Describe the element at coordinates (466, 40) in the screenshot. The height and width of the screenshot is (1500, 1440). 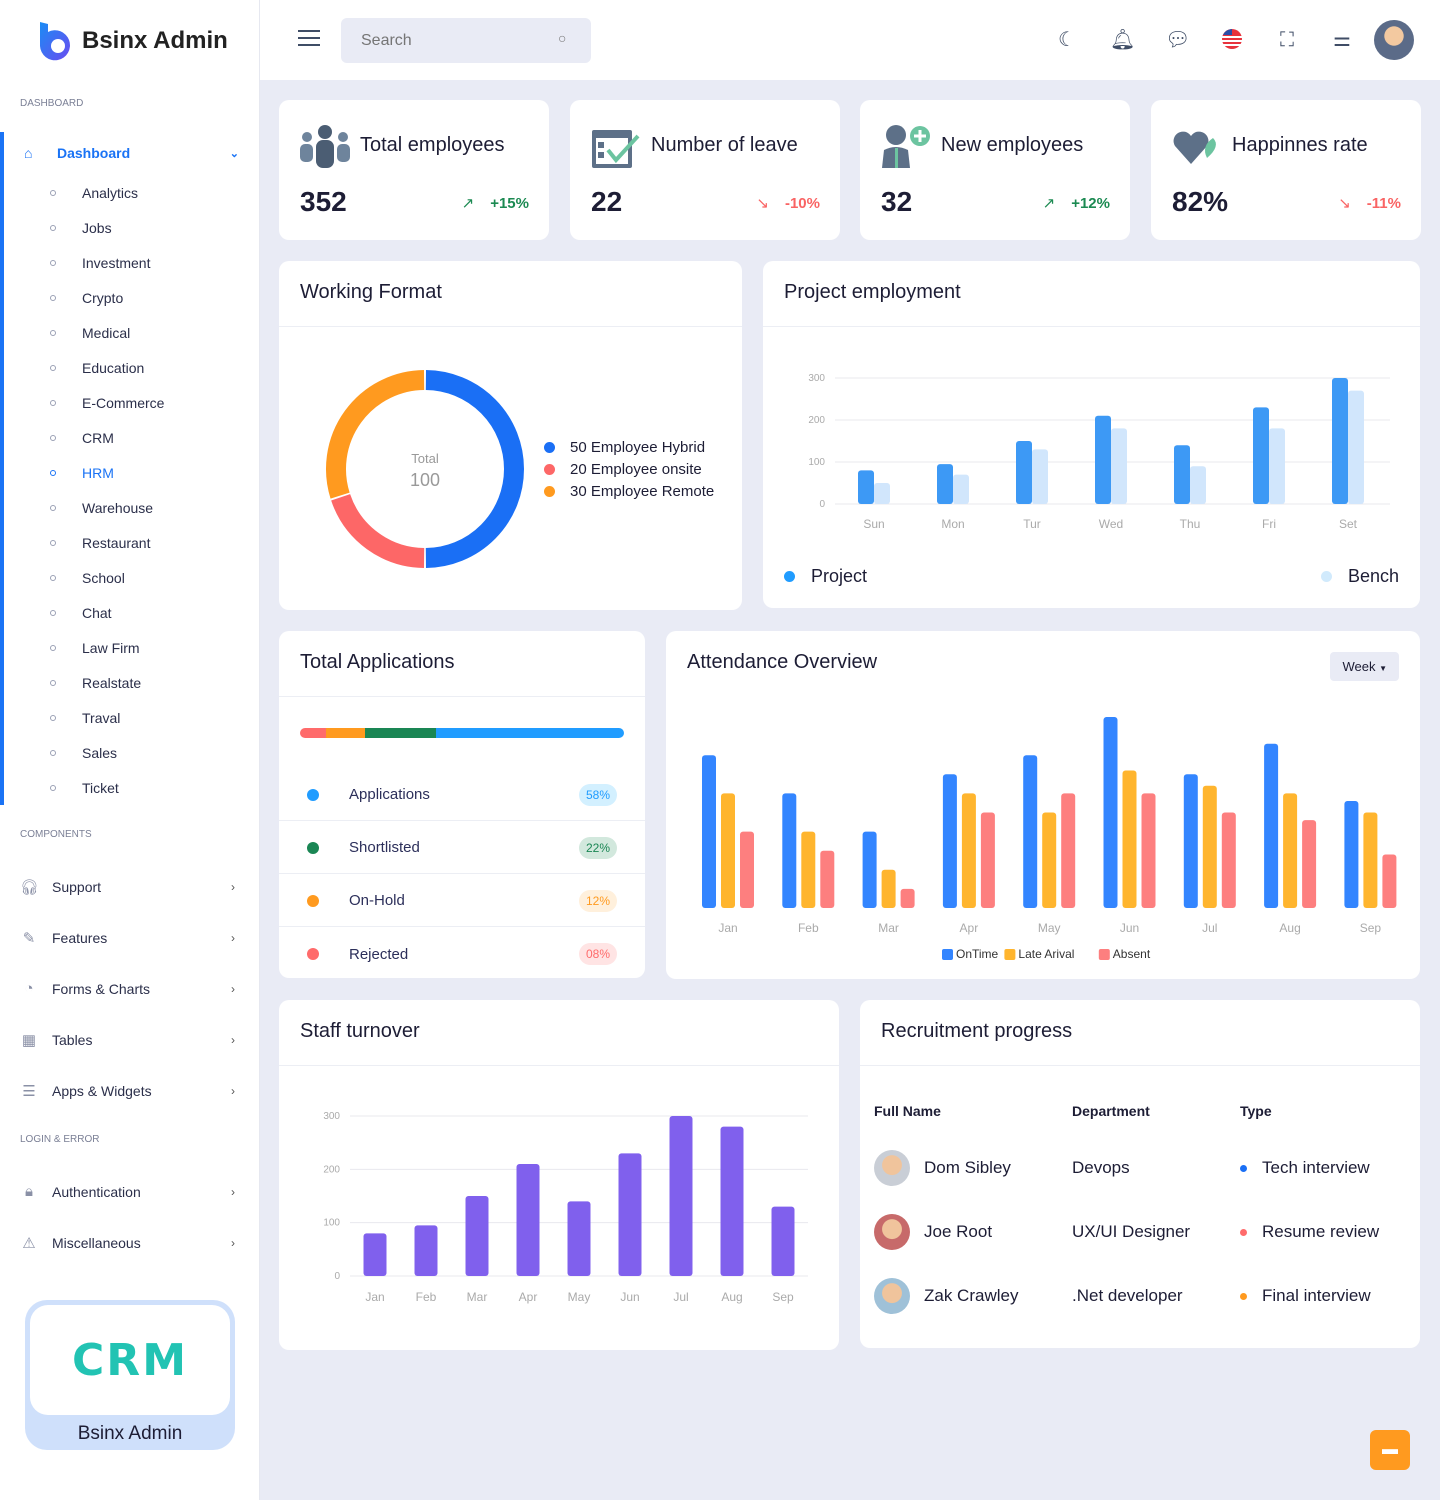
I see `search-input` at that location.